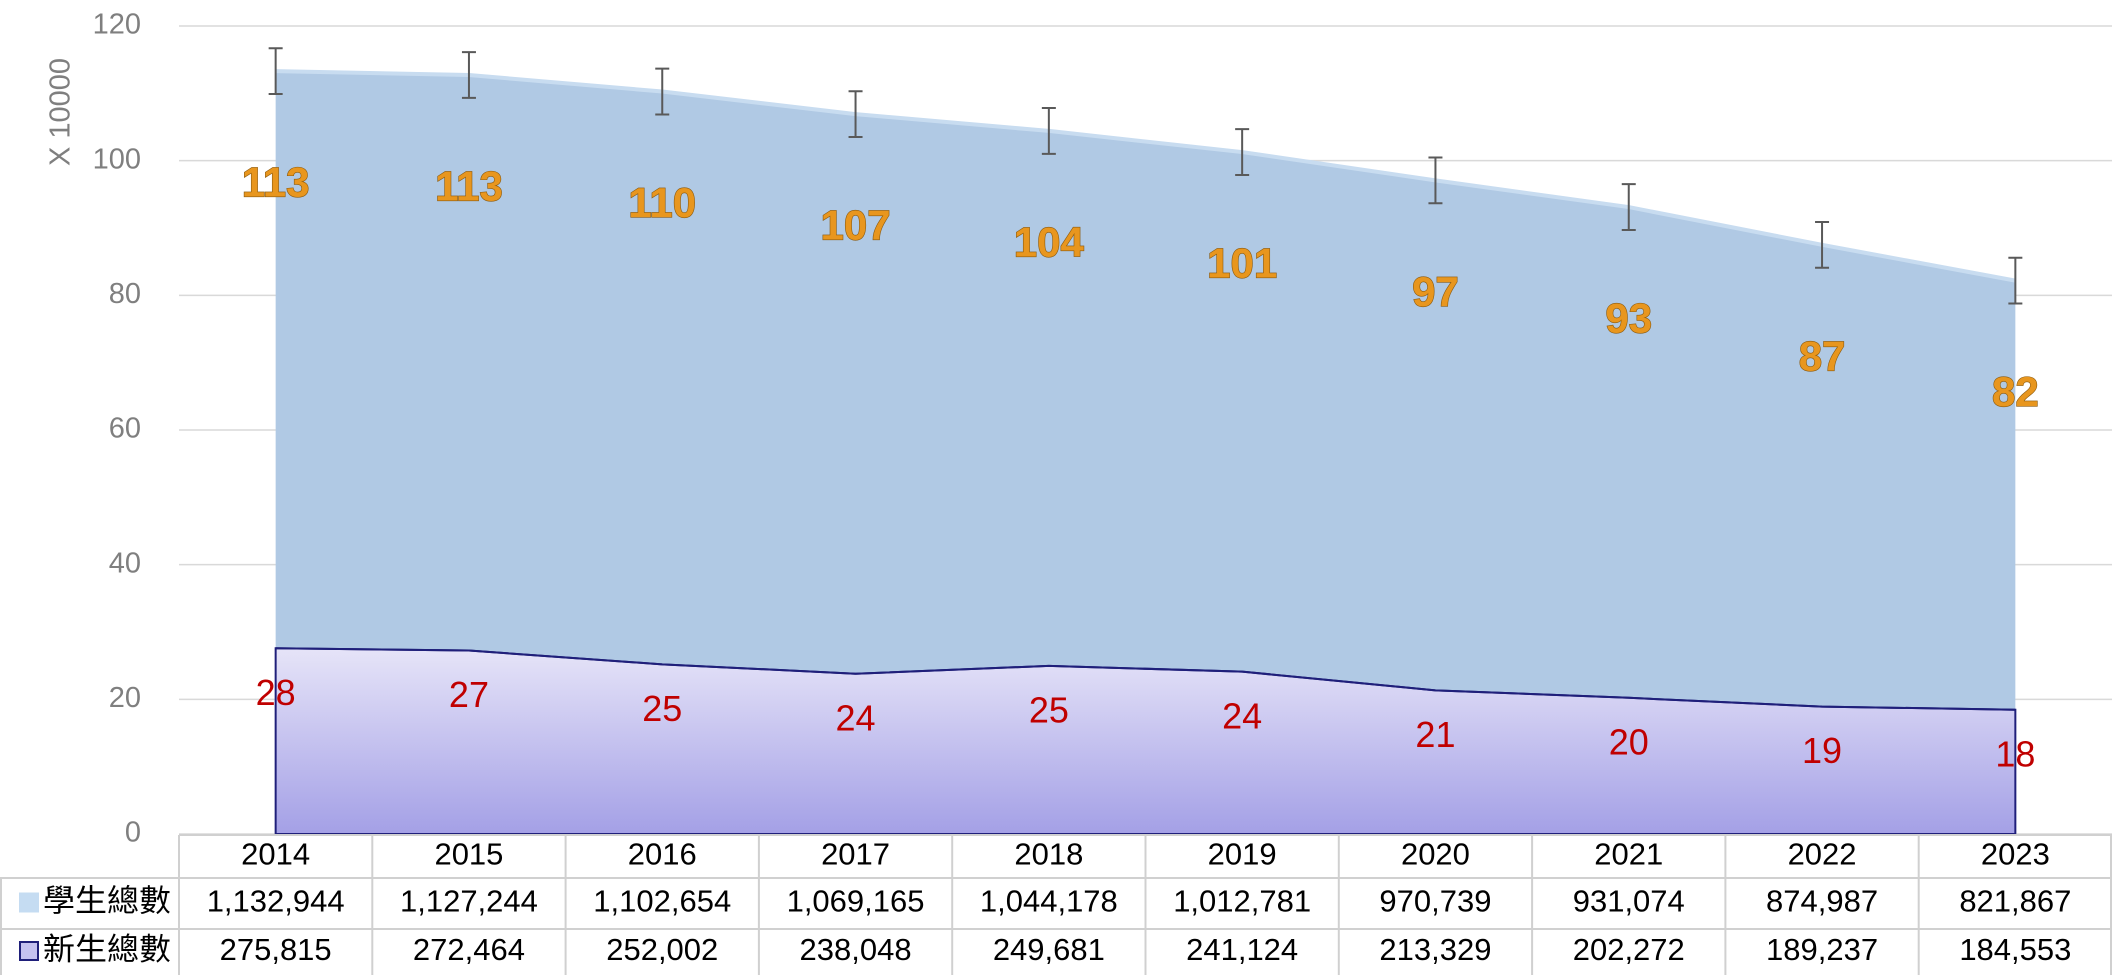  What do you see at coordinates (117, 159) in the screenshot?
I see `y-tick-label: 100` at bounding box center [117, 159].